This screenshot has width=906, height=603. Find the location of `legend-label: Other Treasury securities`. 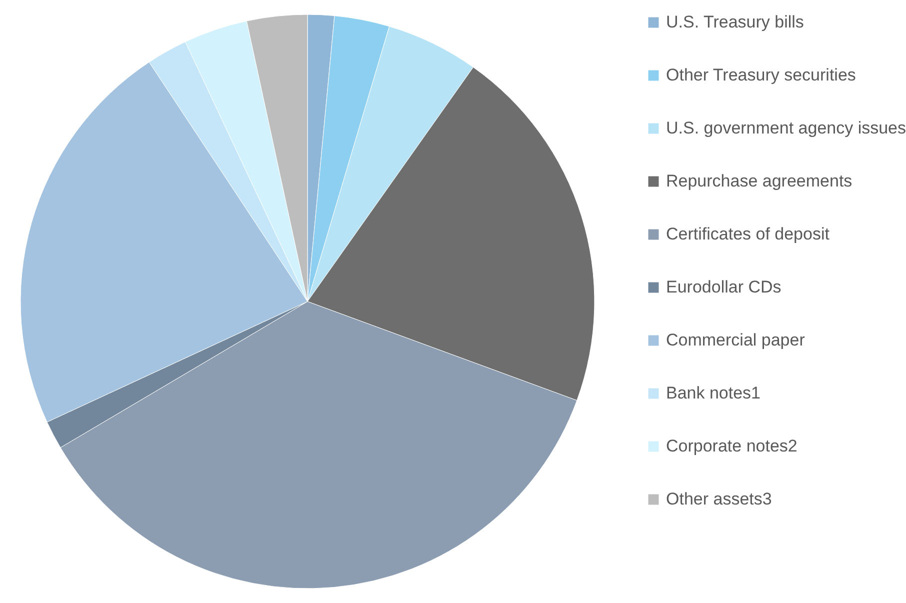

legend-label: Other Treasury securities is located at coordinates (761, 75).